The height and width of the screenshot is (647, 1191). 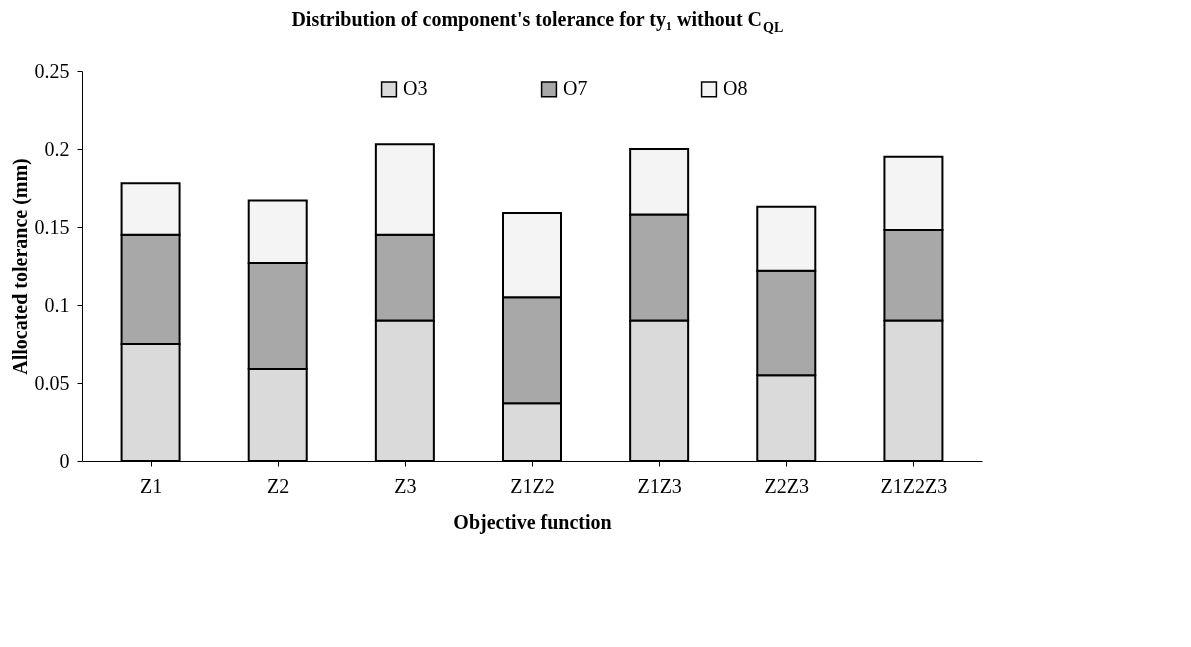 What do you see at coordinates (278, 485) in the screenshot?
I see `x-tick-label: Z2` at bounding box center [278, 485].